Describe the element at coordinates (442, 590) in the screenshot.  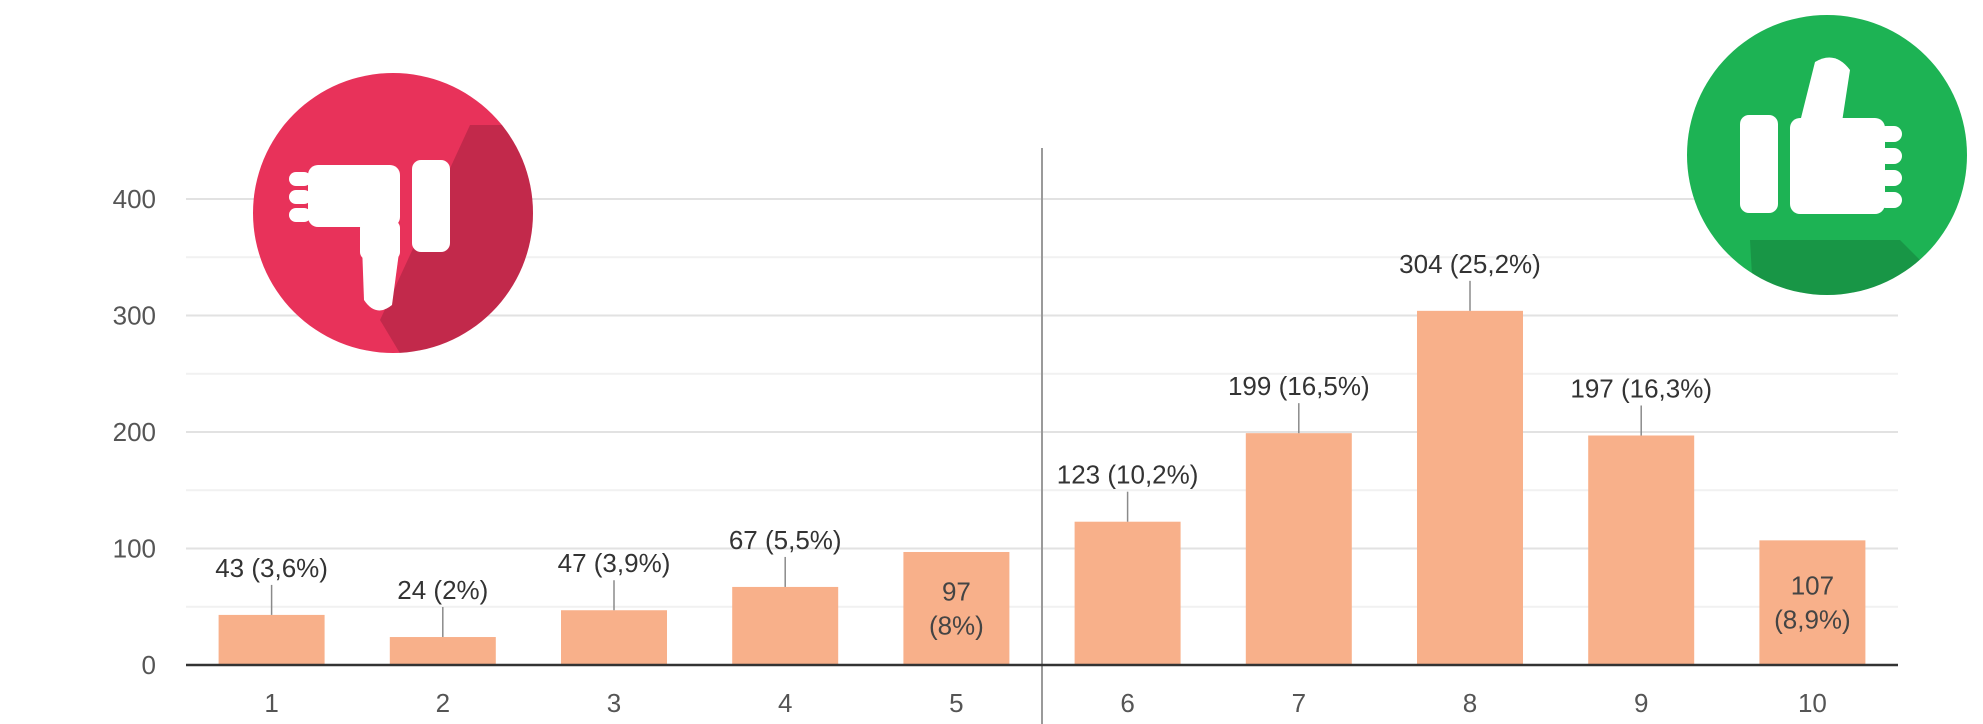
I see `data-label: 24 (2%)` at that location.